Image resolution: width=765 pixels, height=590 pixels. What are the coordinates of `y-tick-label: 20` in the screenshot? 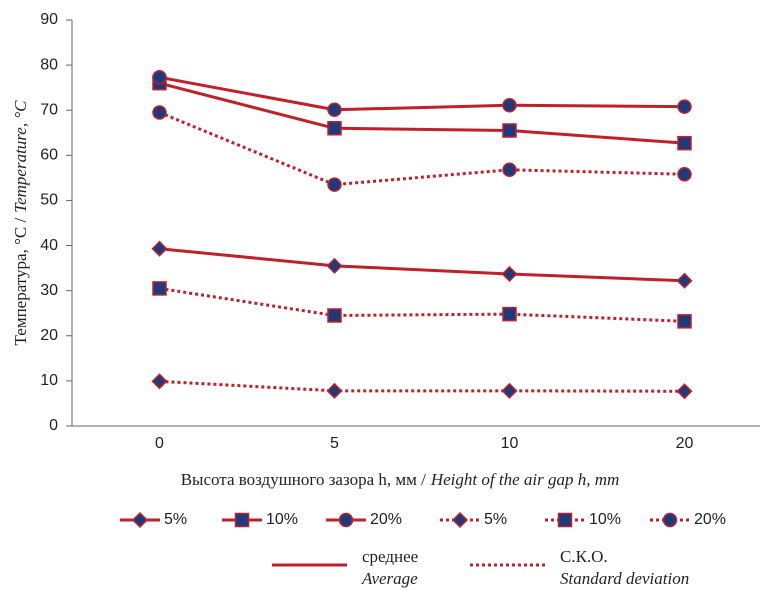 It's located at (49, 335).